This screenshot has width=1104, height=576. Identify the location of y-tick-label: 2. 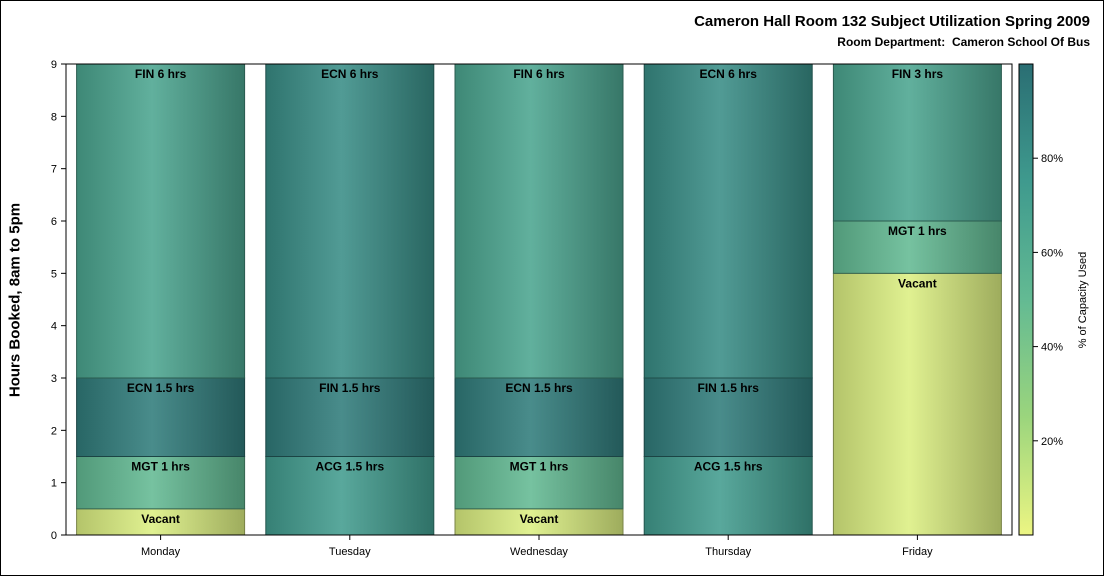
(54, 431).